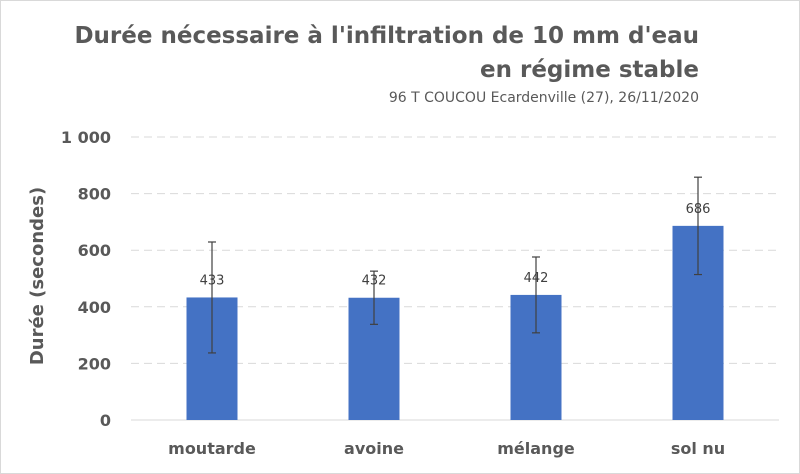 This screenshot has height=474, width=800. Describe the element at coordinates (698, 448) in the screenshot. I see `category-label-4: sol nu` at that location.